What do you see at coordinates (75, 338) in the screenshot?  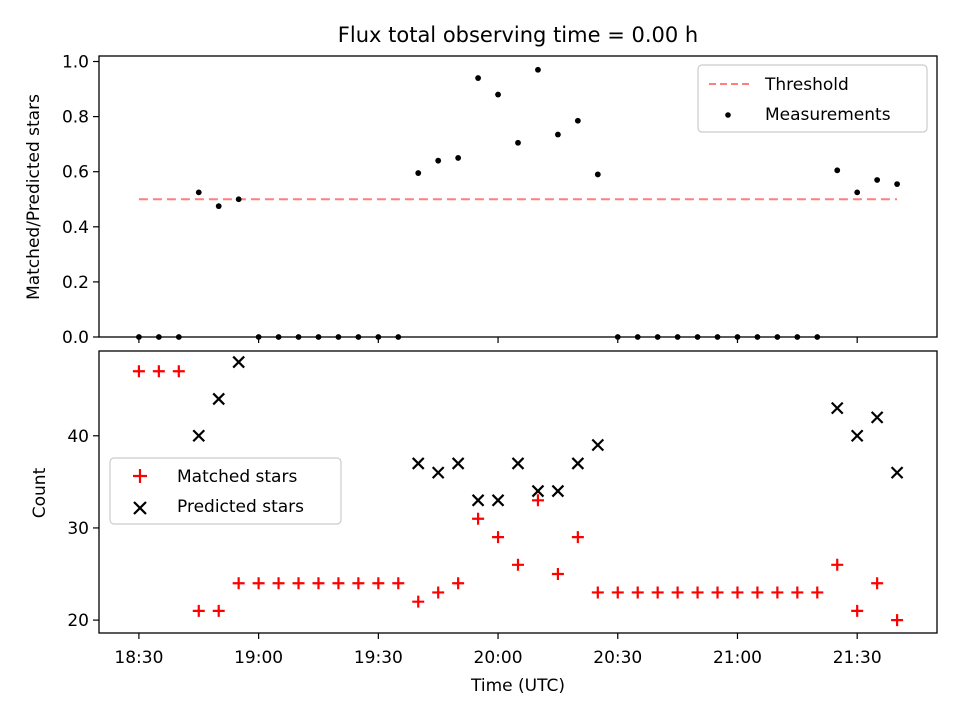 I see `top-ytick-label: 0.0` at bounding box center [75, 338].